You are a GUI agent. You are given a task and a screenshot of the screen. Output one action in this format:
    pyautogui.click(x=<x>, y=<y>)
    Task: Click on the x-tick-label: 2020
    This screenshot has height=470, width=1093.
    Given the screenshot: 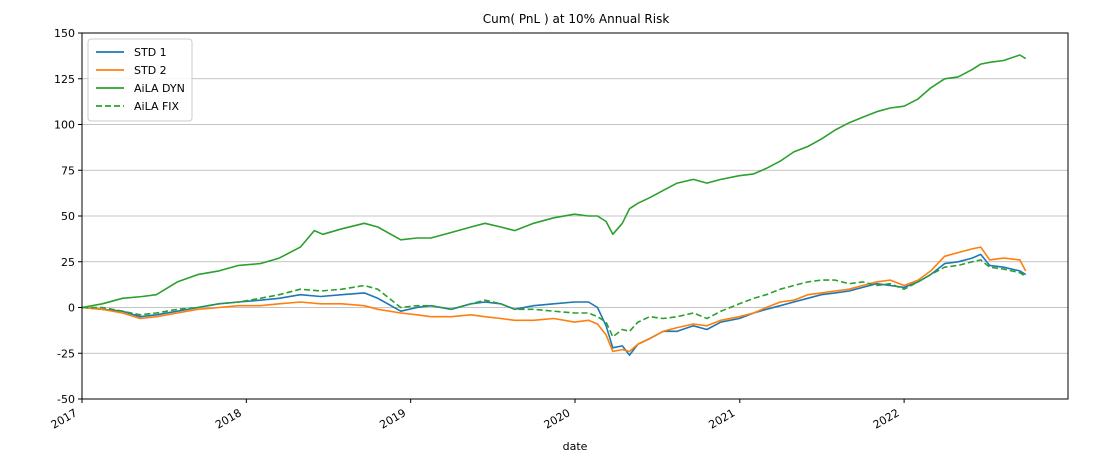 What is the action you would take?
    pyautogui.click(x=557, y=418)
    